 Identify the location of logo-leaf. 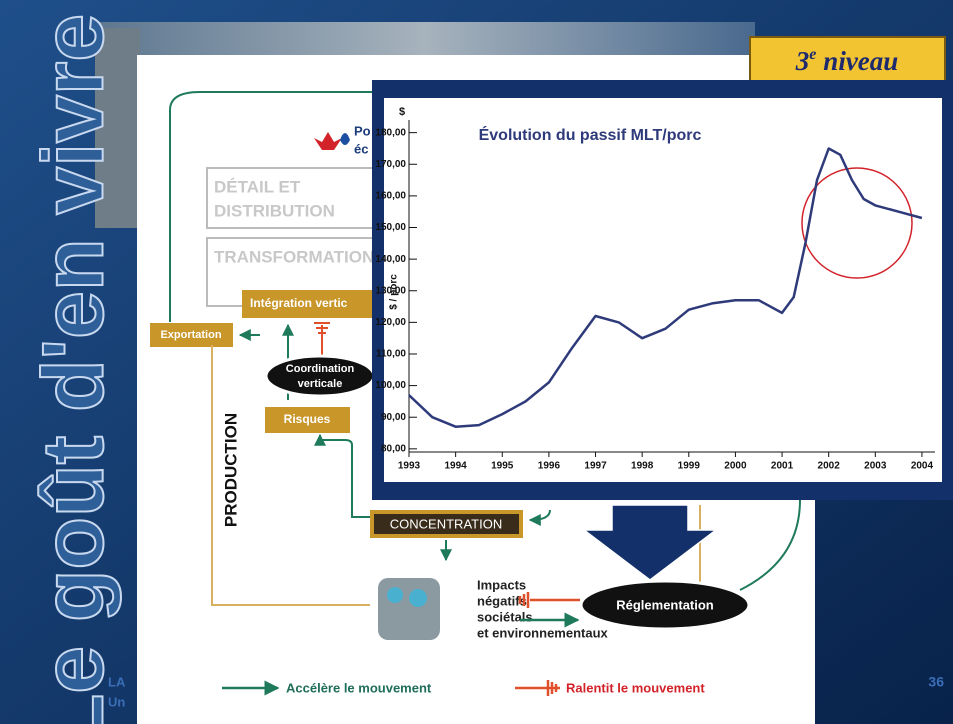
(328, 141).